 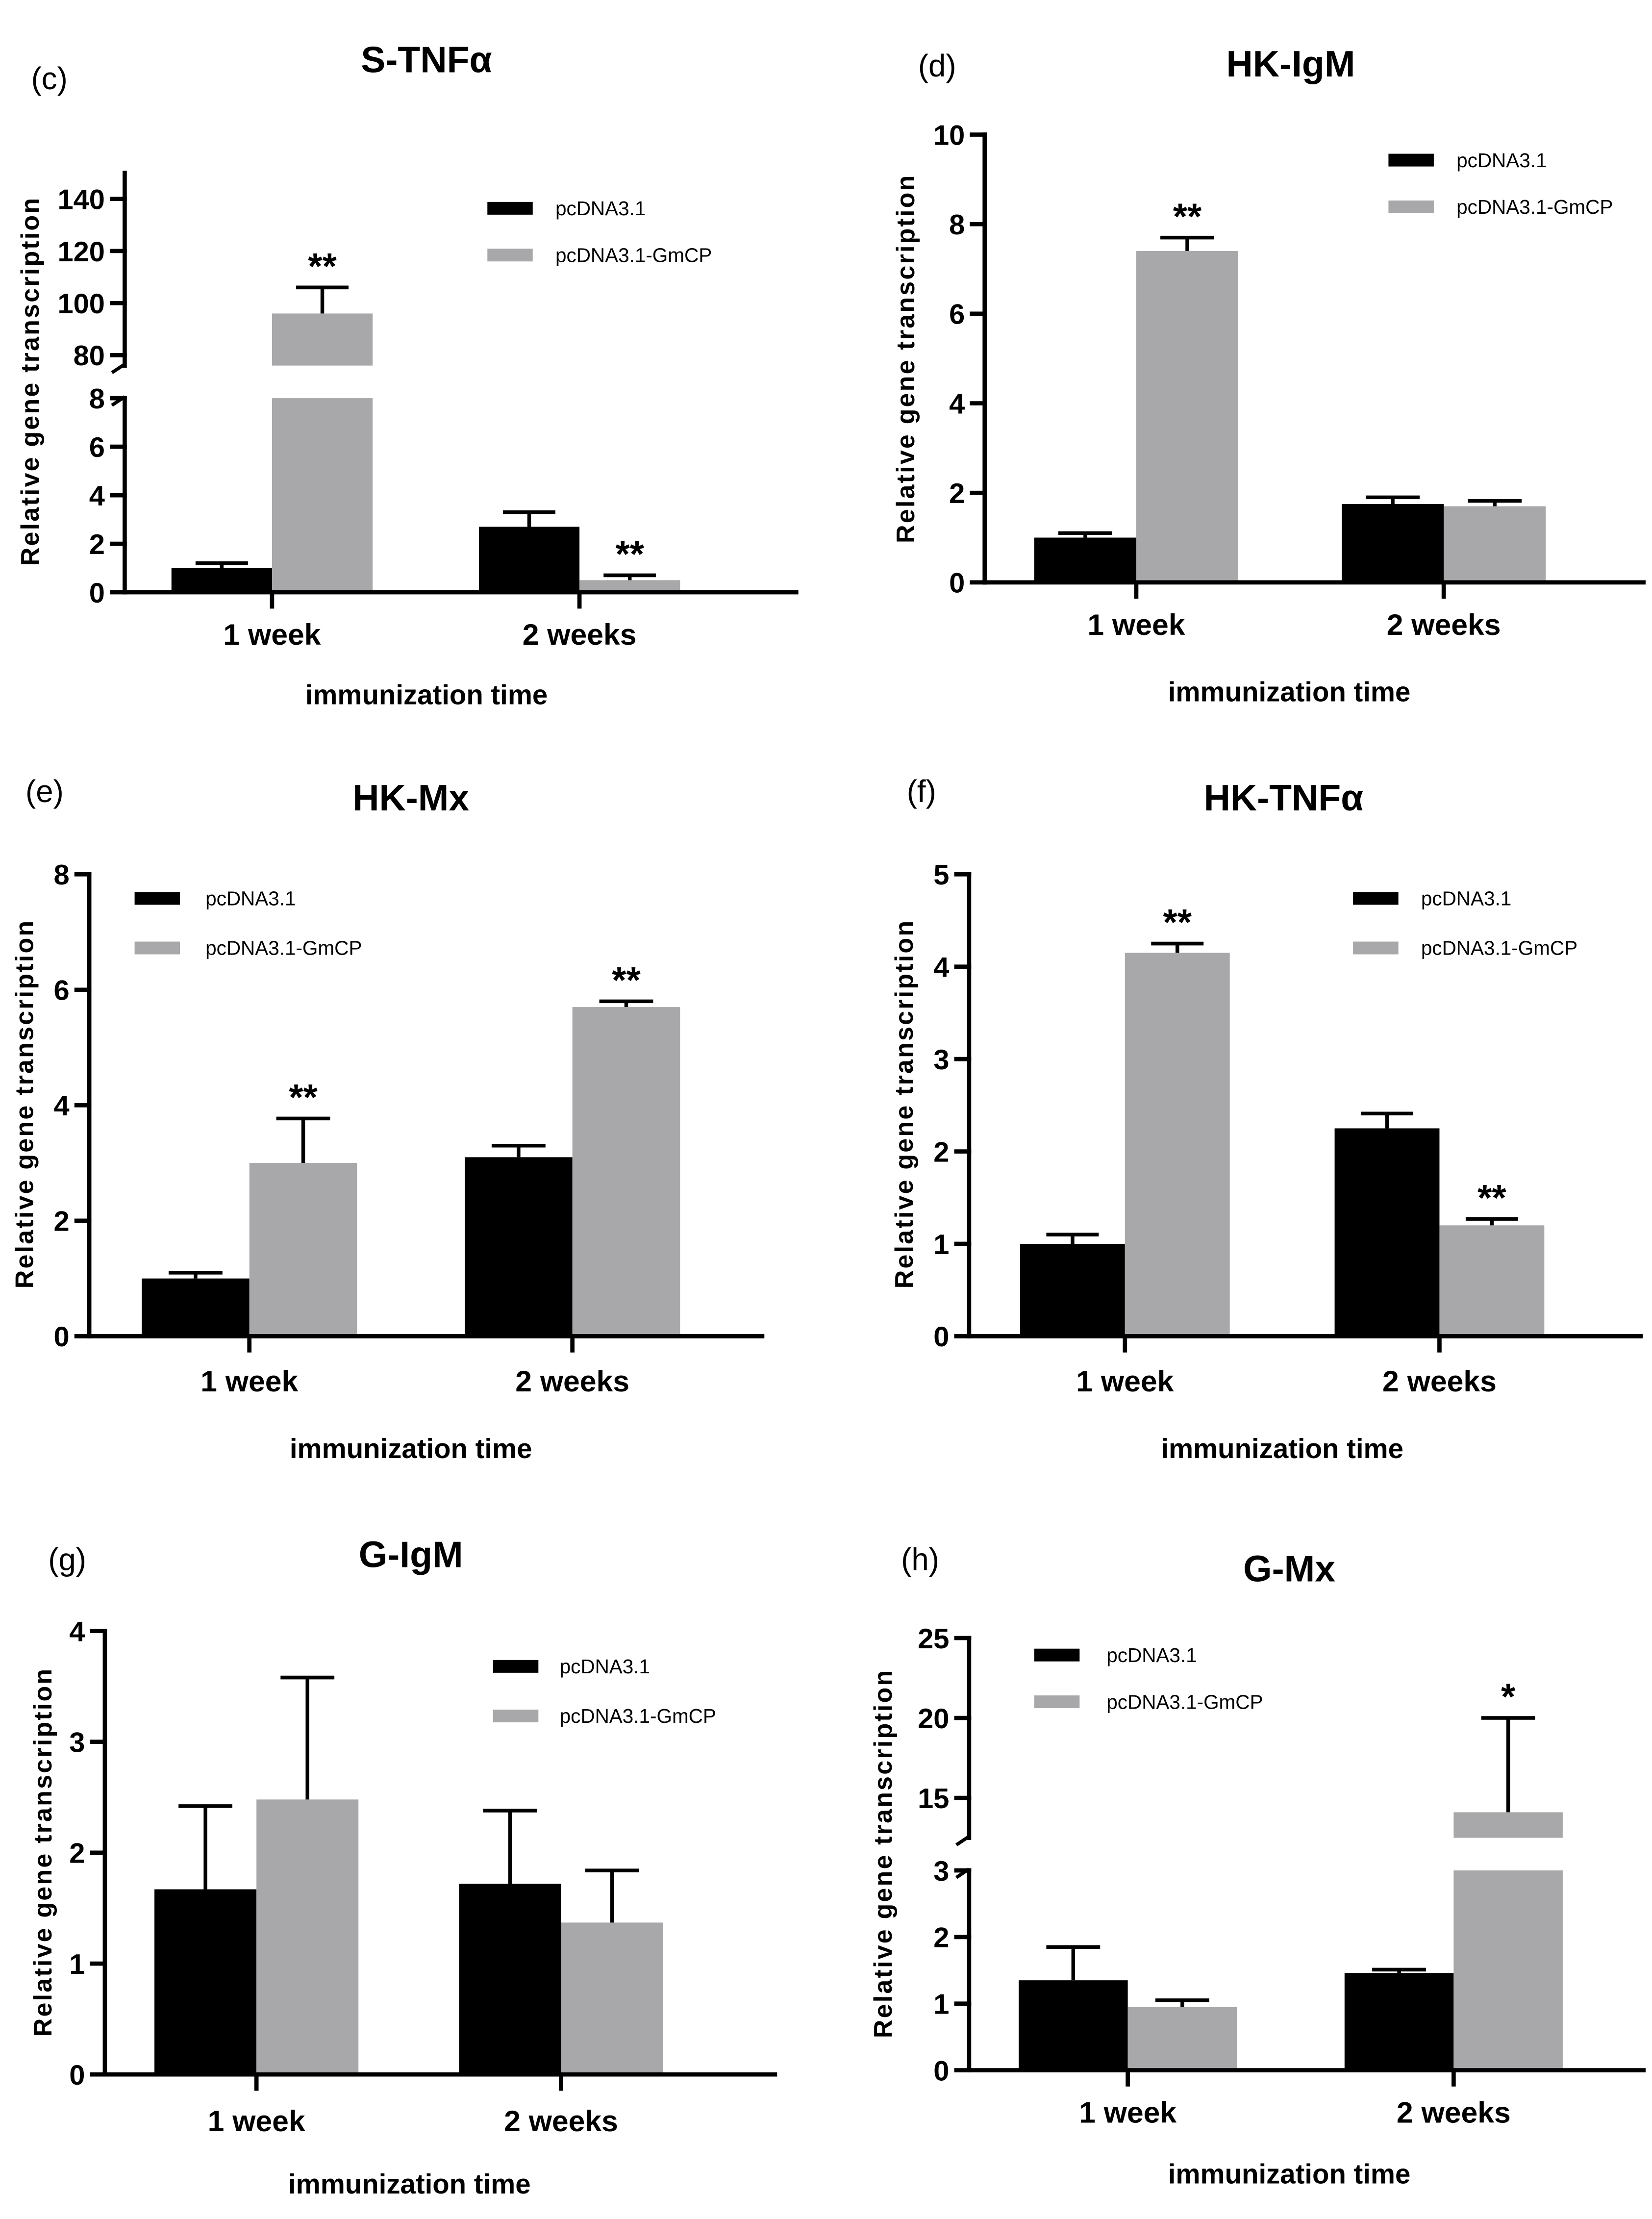 I want to click on y-tick-label: 15, so click(x=934, y=1799).